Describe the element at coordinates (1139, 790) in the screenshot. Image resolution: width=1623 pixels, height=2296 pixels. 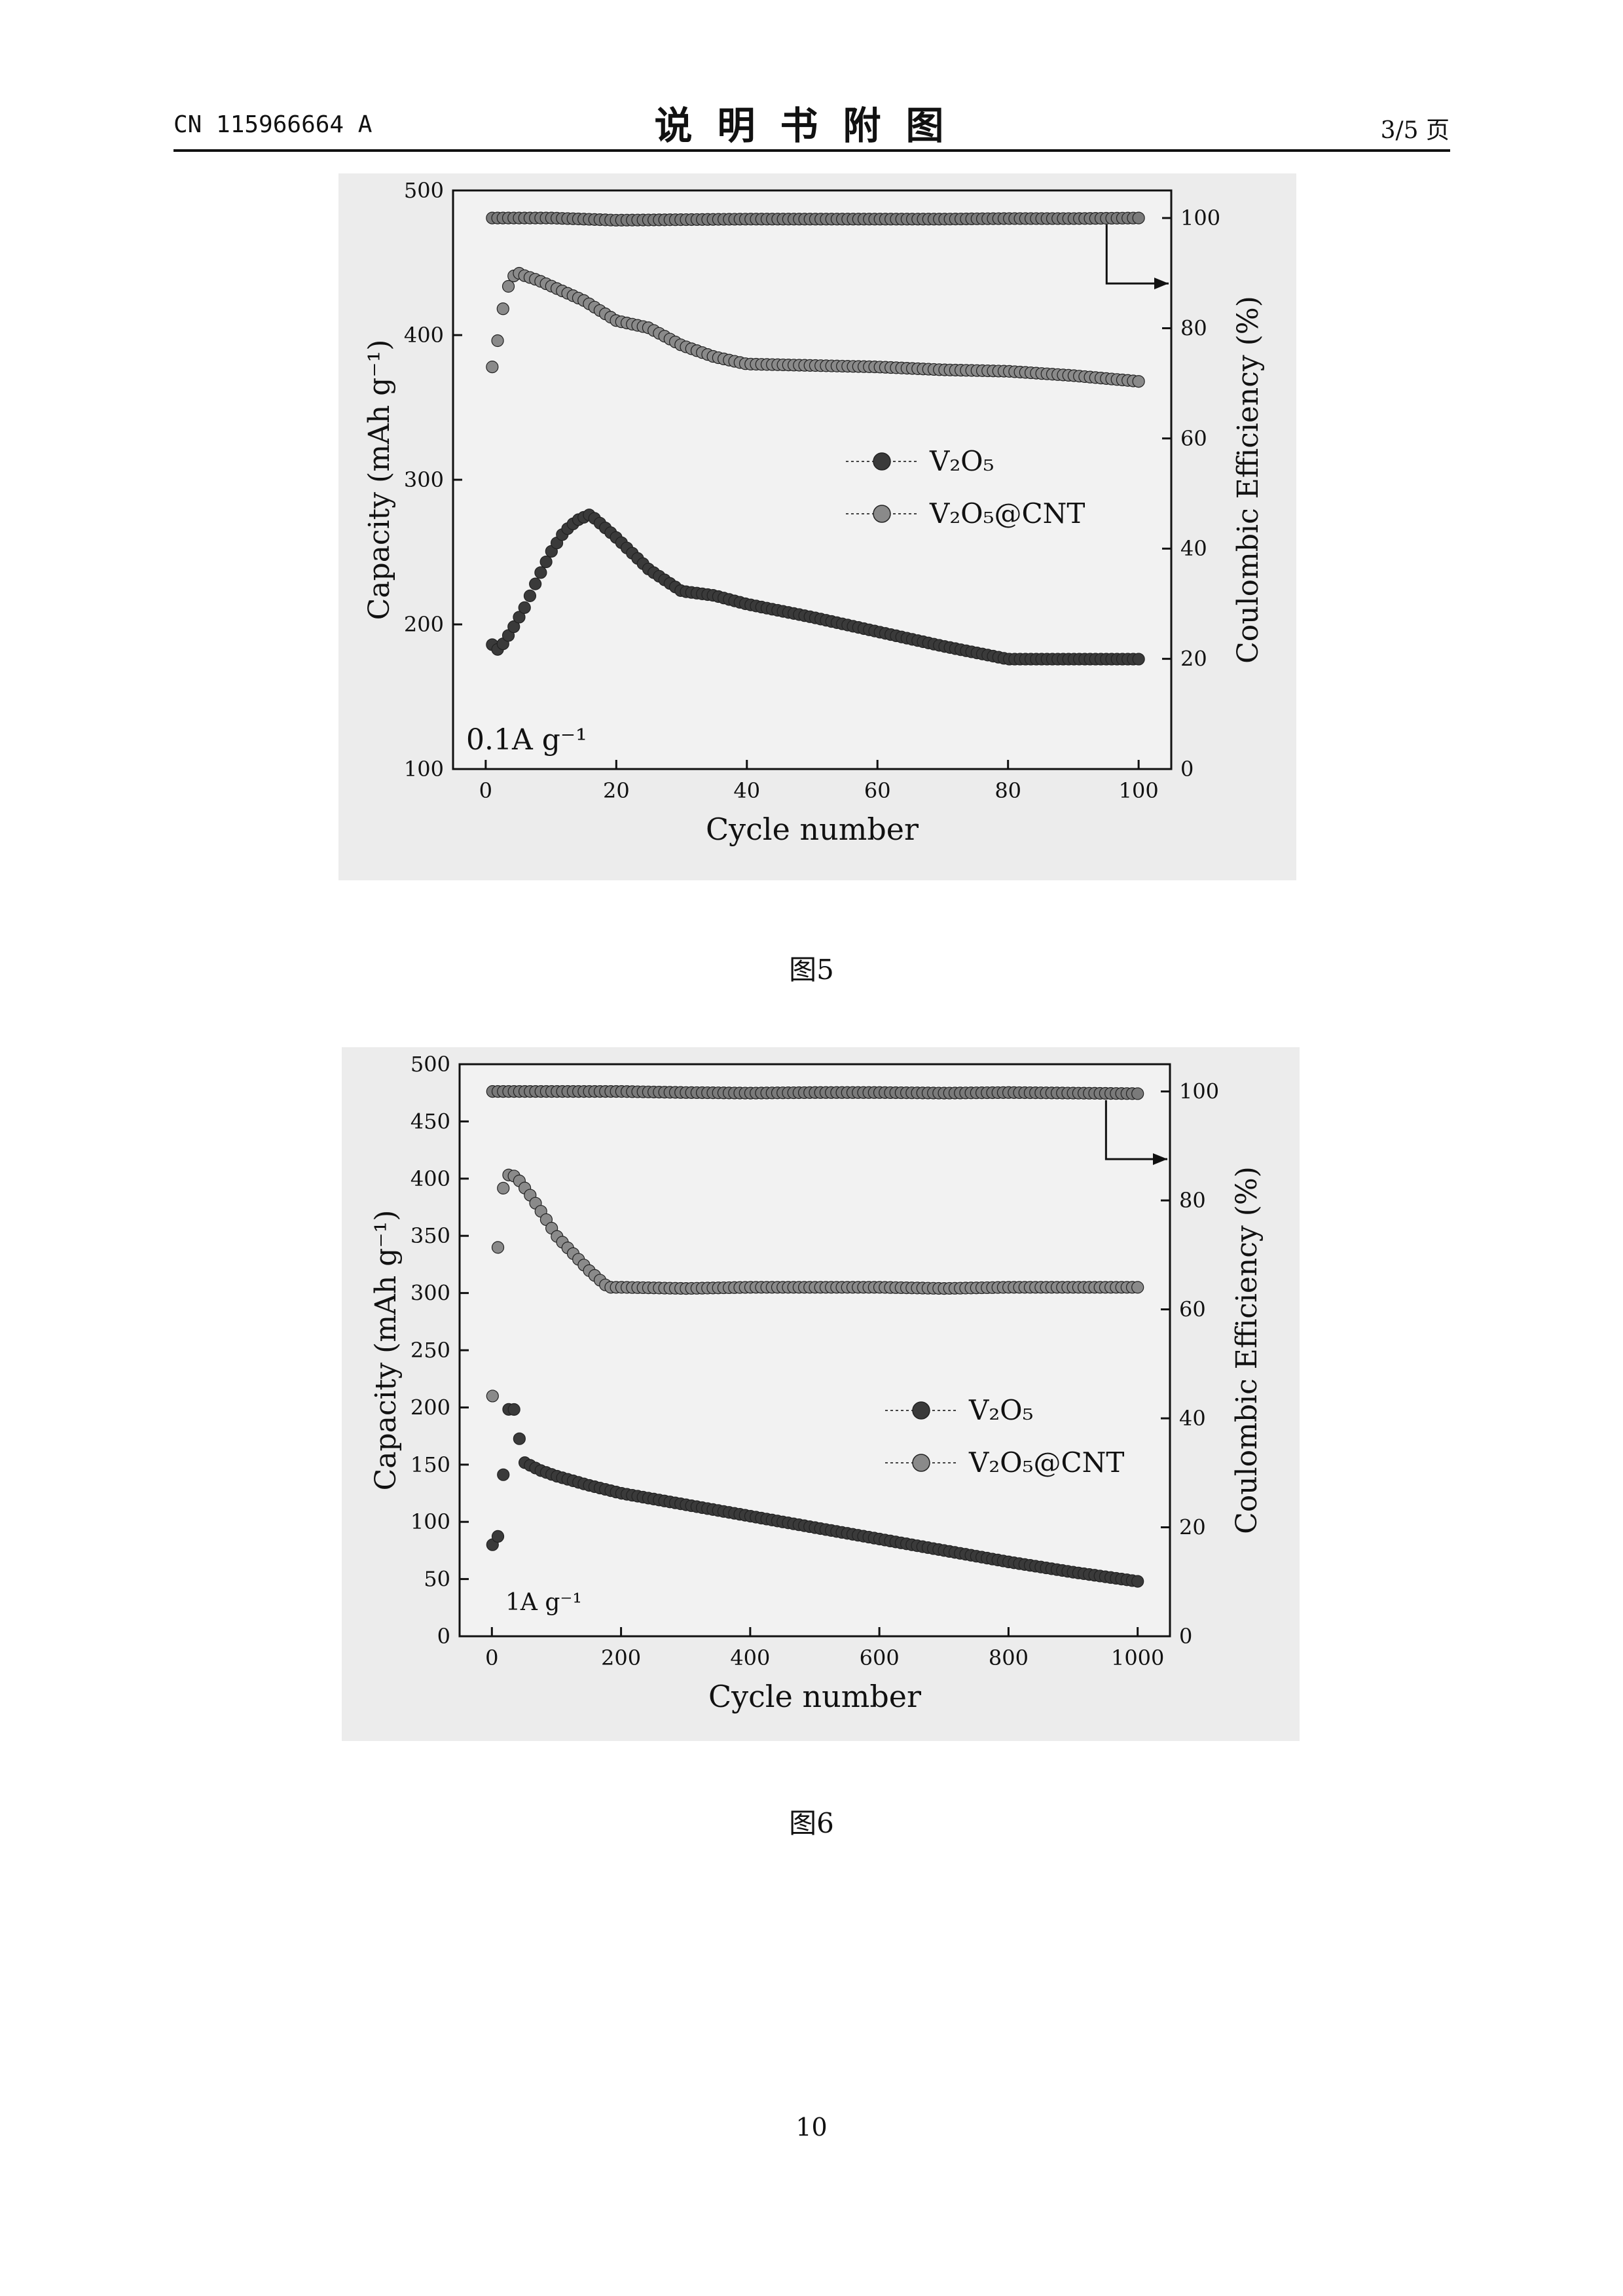
I see `x-tick-label: 100` at that location.